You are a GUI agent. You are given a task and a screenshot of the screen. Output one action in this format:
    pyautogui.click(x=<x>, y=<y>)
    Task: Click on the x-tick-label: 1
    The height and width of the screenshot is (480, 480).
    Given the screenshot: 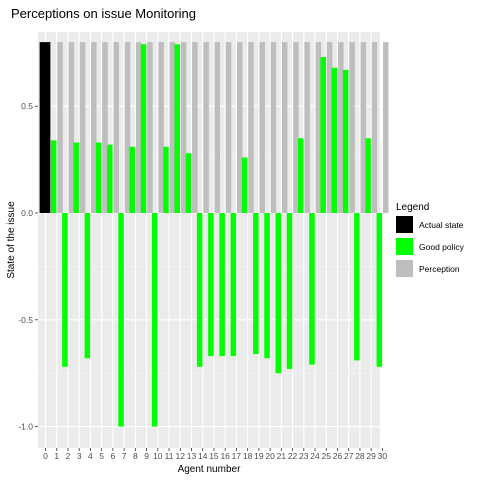 What is the action you would take?
    pyautogui.click(x=56, y=456)
    